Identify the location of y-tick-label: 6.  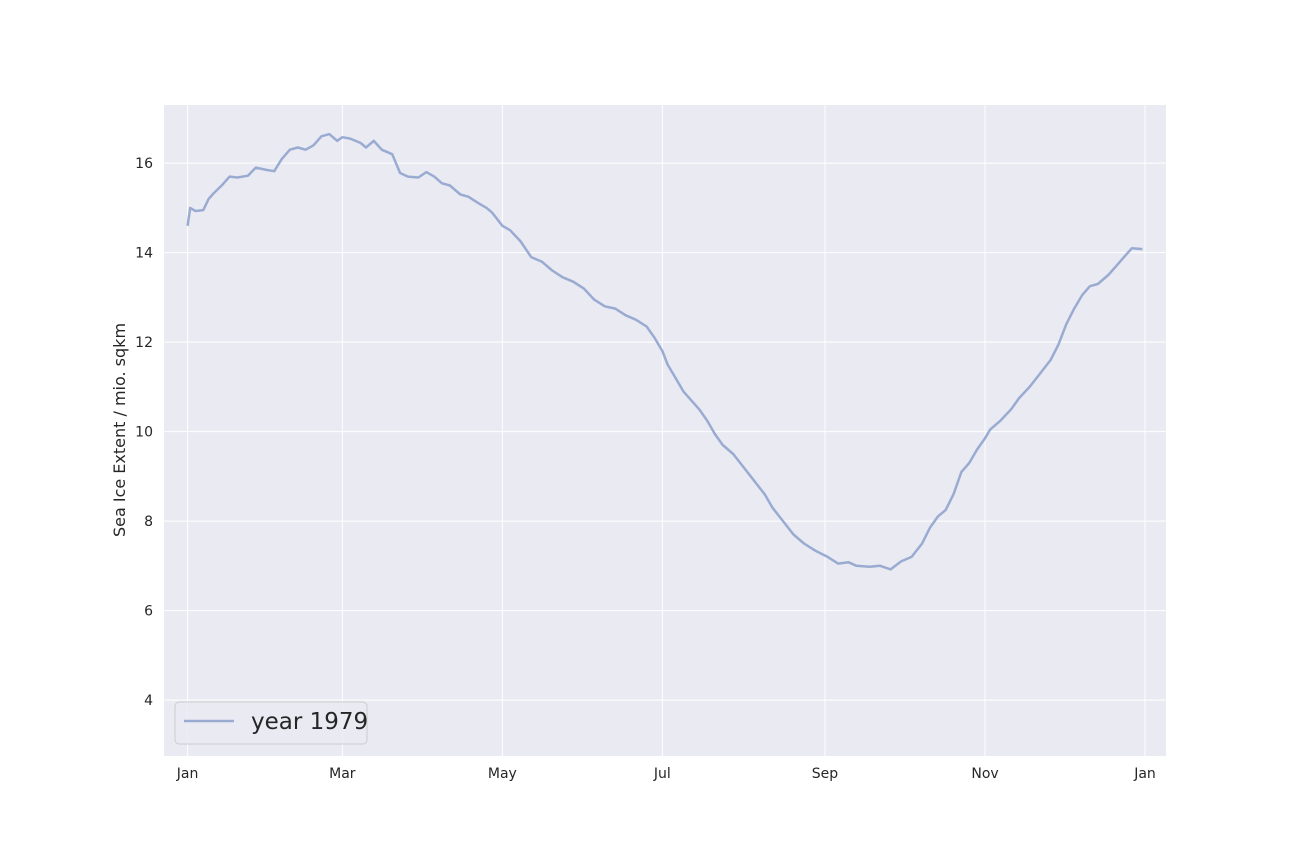
(148, 612).